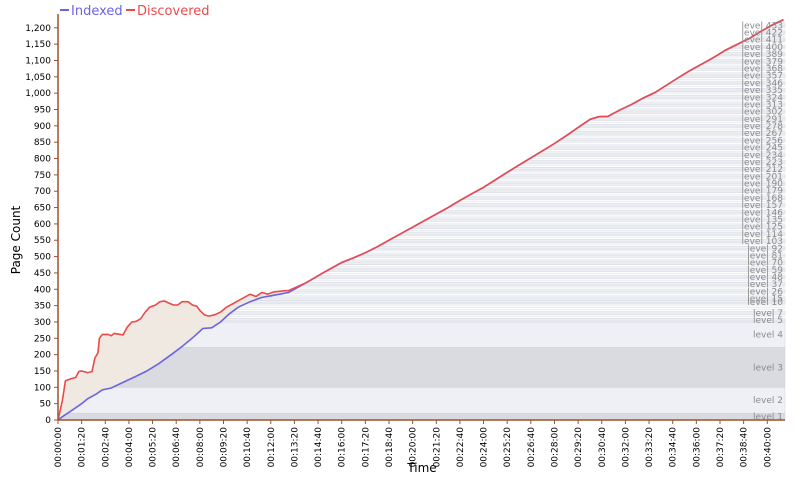 The image size is (800, 483). What do you see at coordinates (768, 401) in the screenshot?
I see `level-label: level 2` at bounding box center [768, 401].